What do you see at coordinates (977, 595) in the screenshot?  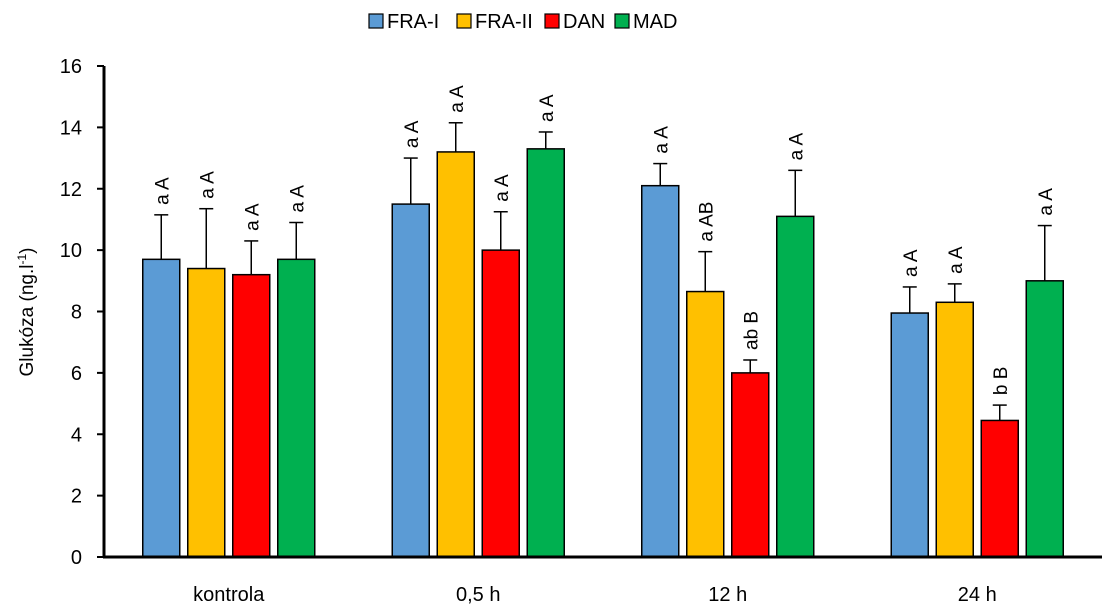 I see `x-category-label: 24 h` at bounding box center [977, 595].